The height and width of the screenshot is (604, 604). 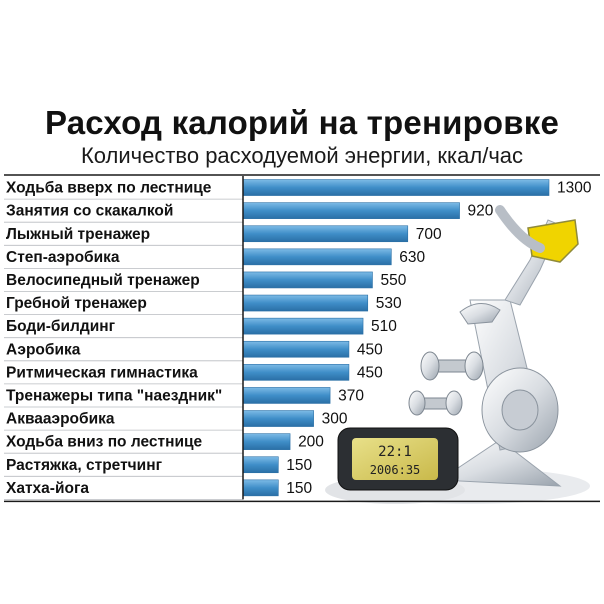 I want to click on value-label: 300, so click(x=335, y=419).